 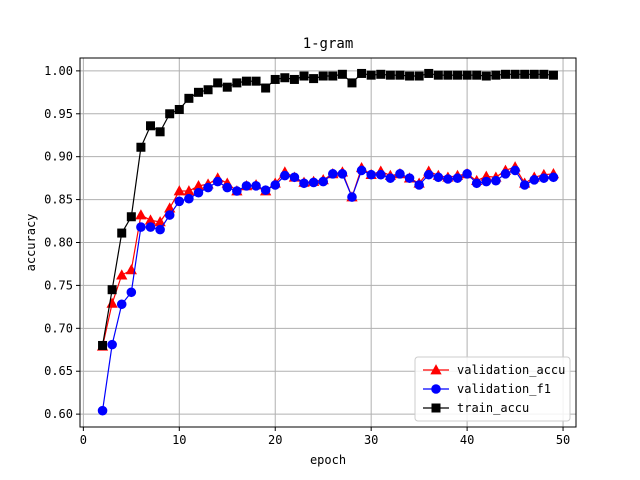 What do you see at coordinates (58, 71) in the screenshot?
I see `y-tick-label: 1.00` at bounding box center [58, 71].